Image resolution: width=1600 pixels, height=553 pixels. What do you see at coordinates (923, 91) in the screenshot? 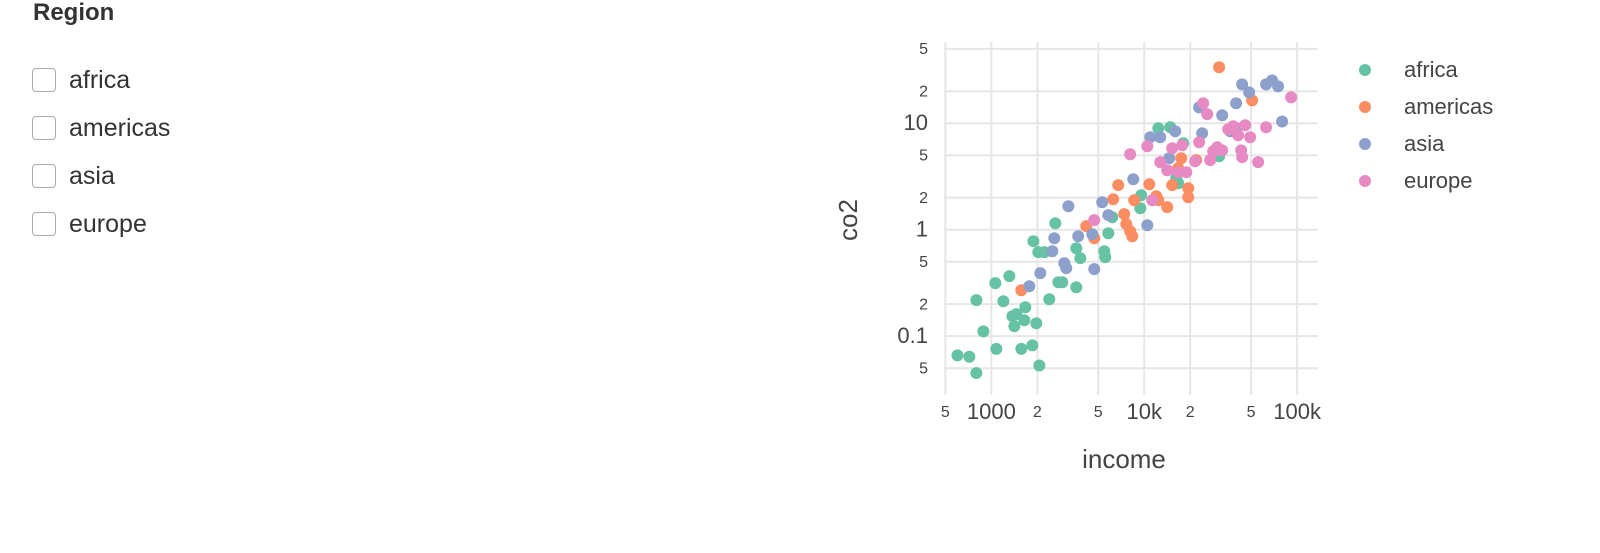
I see `y-tick-label: 2` at bounding box center [923, 91].